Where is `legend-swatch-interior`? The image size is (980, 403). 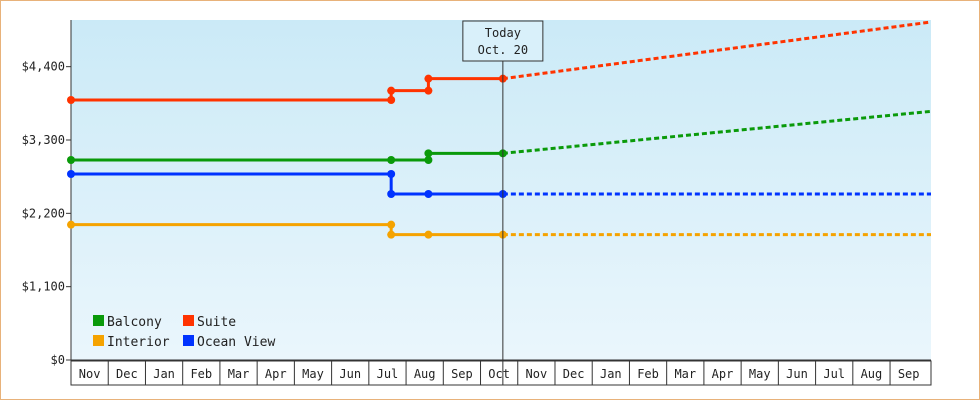 legend-swatch-interior is located at coordinates (98, 340).